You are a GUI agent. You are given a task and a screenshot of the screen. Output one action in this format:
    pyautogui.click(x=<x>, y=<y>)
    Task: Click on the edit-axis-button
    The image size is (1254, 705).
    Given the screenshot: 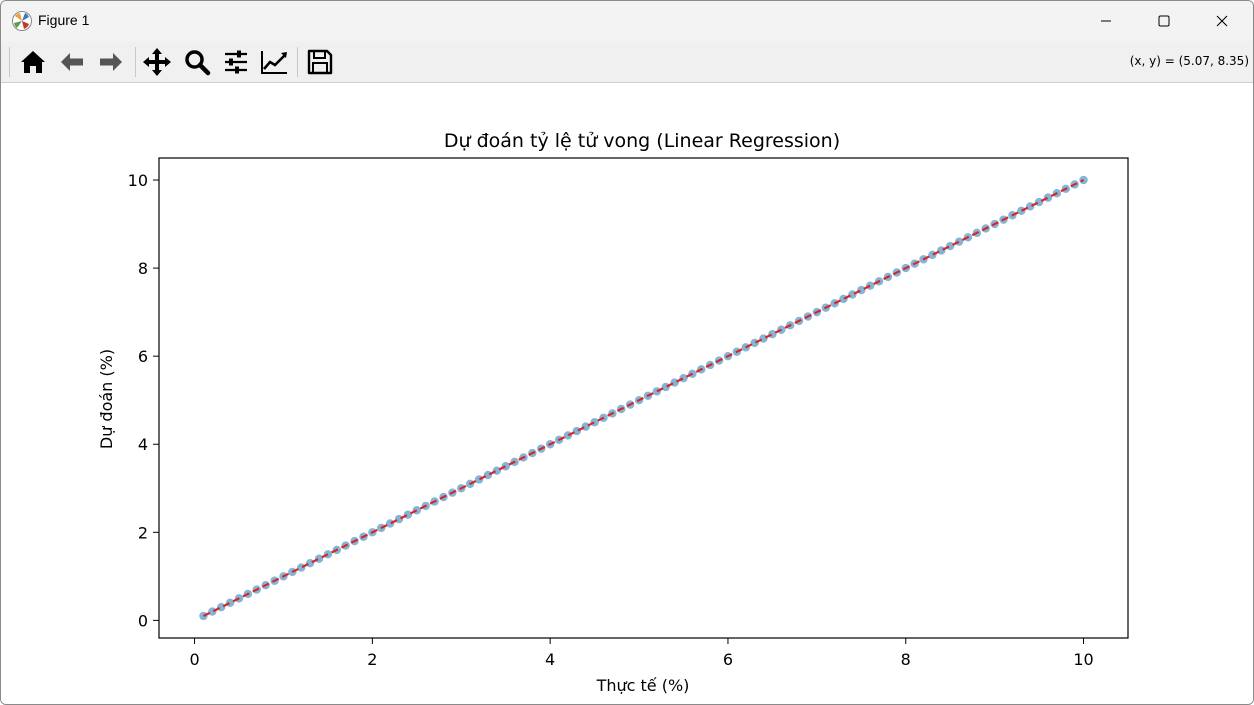 What is the action you would take?
    pyautogui.click(x=274, y=62)
    